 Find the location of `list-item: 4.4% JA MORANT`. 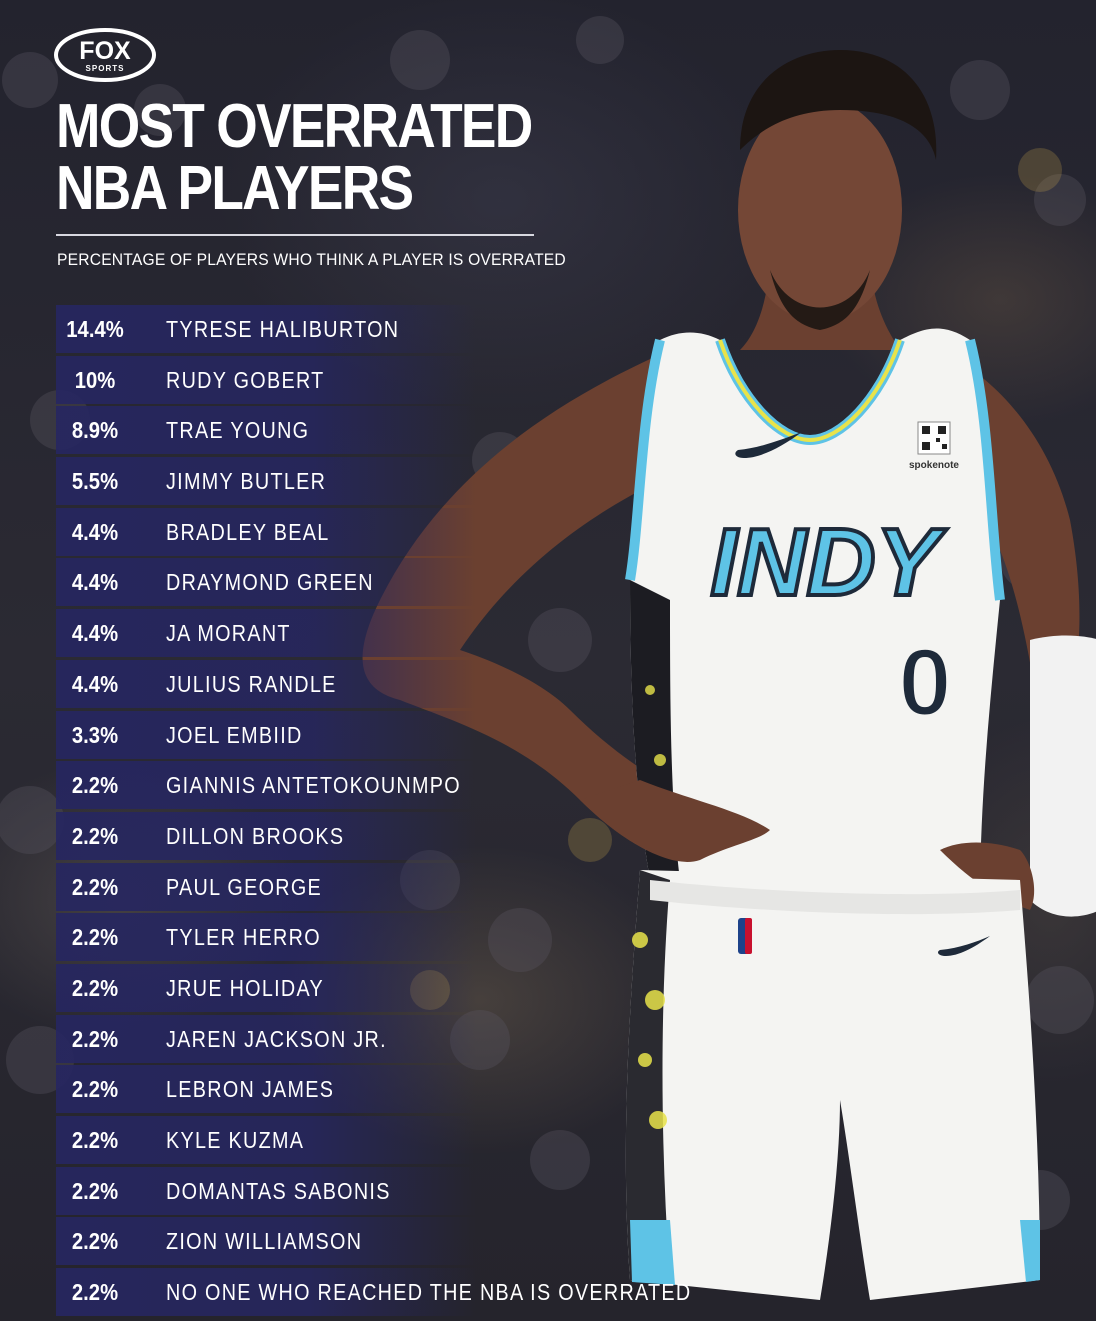

list-item: 4.4% JA MORANT is located at coordinates (266, 633).